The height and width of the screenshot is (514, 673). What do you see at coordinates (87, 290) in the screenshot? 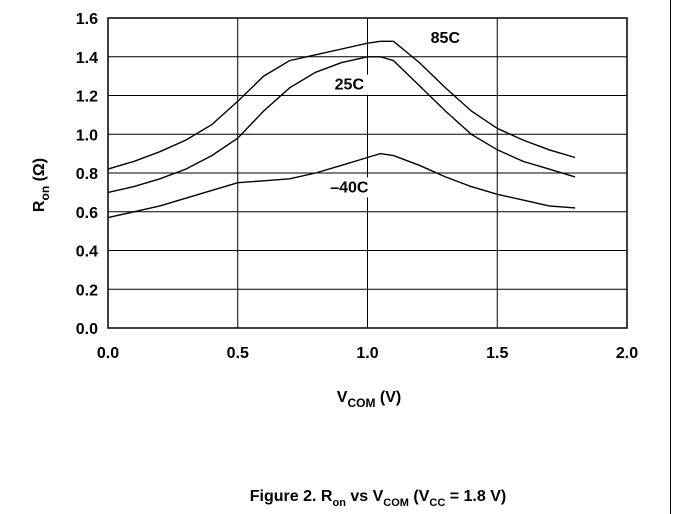
I see `y-tick-label: 0.2` at bounding box center [87, 290].